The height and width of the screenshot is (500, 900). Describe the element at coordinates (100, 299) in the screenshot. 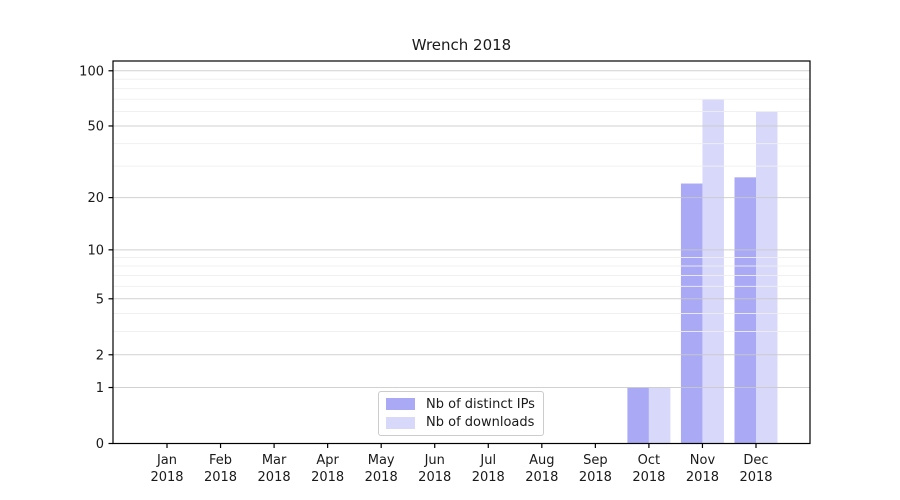

I see `y-tick-label: 5` at that location.